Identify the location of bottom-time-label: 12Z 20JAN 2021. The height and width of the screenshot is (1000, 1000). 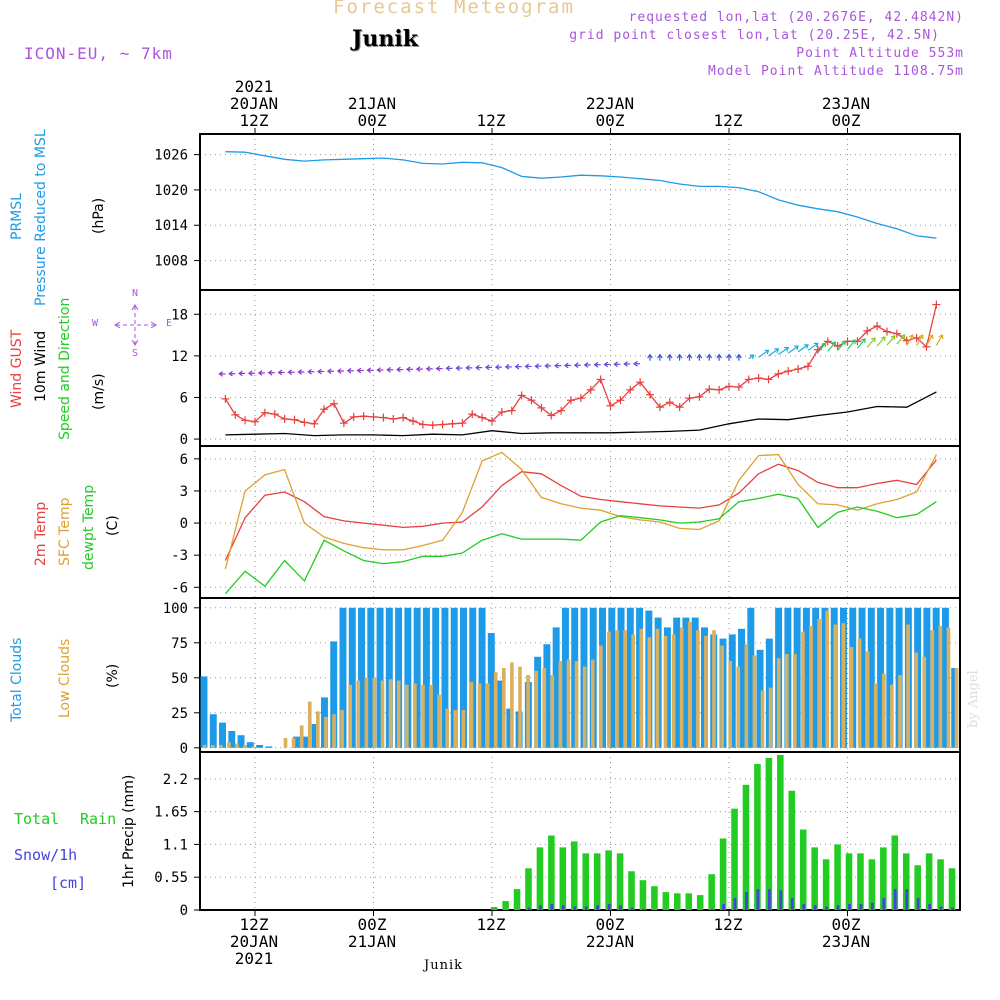
(254, 941).